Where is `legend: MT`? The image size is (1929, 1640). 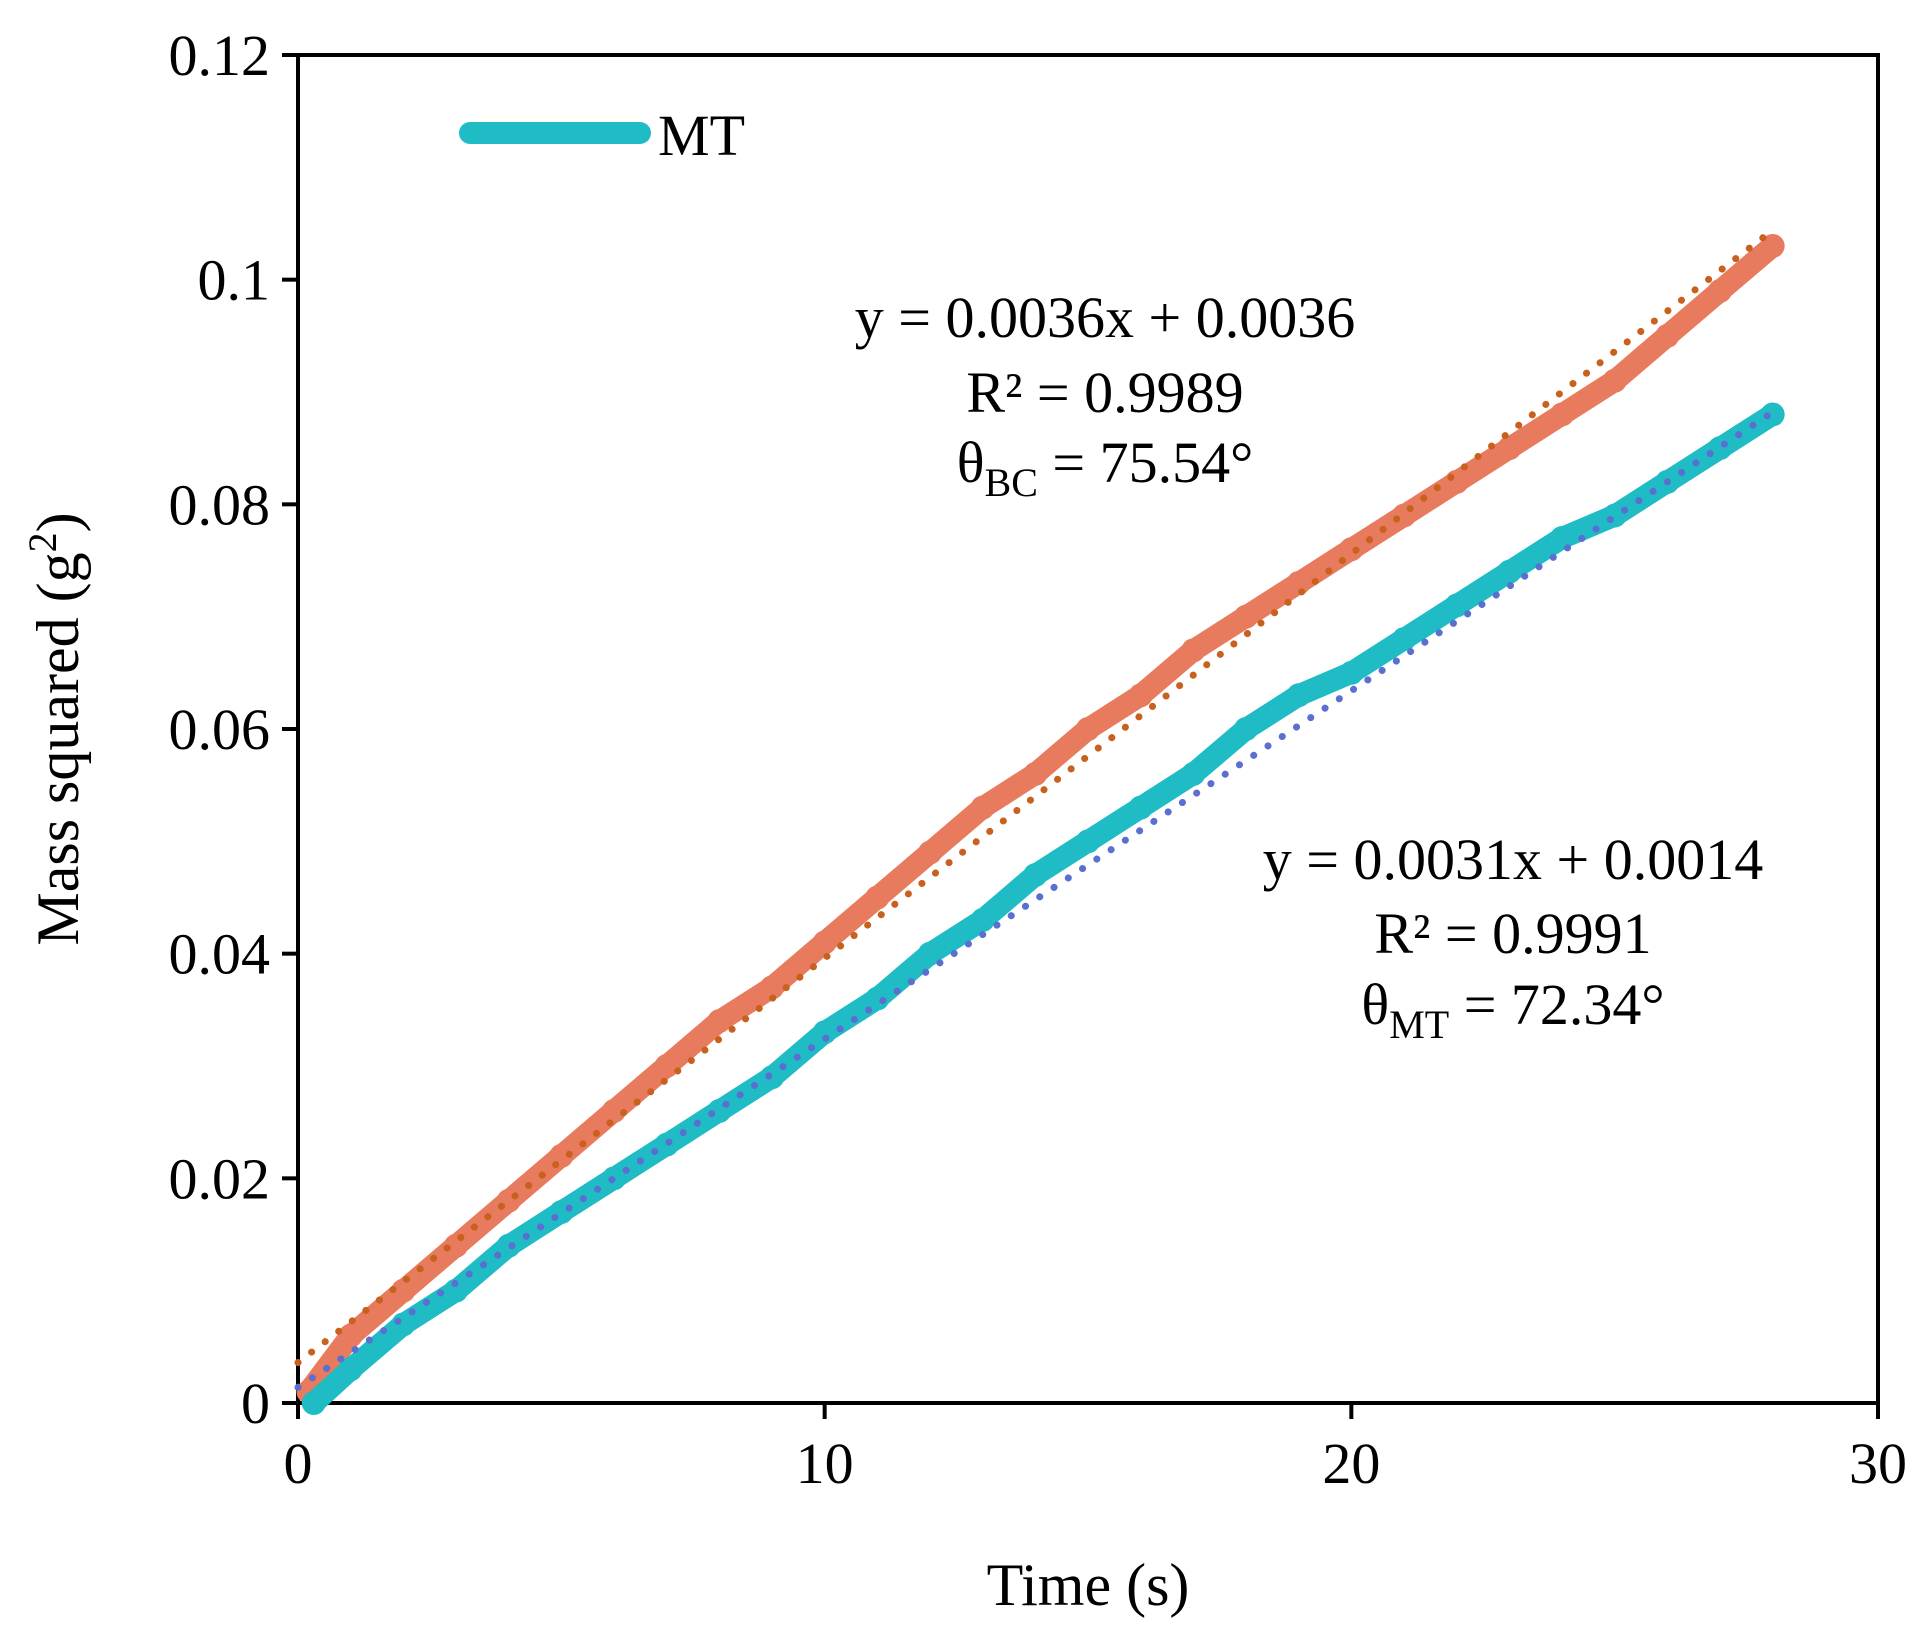 legend: MT is located at coordinates (602, 135).